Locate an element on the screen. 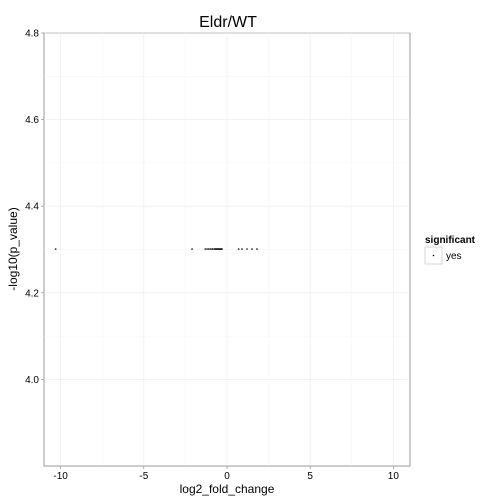 Image resolution: width=504 pixels, height=504 pixels. x-tick-label: -10 is located at coordinates (60, 476).